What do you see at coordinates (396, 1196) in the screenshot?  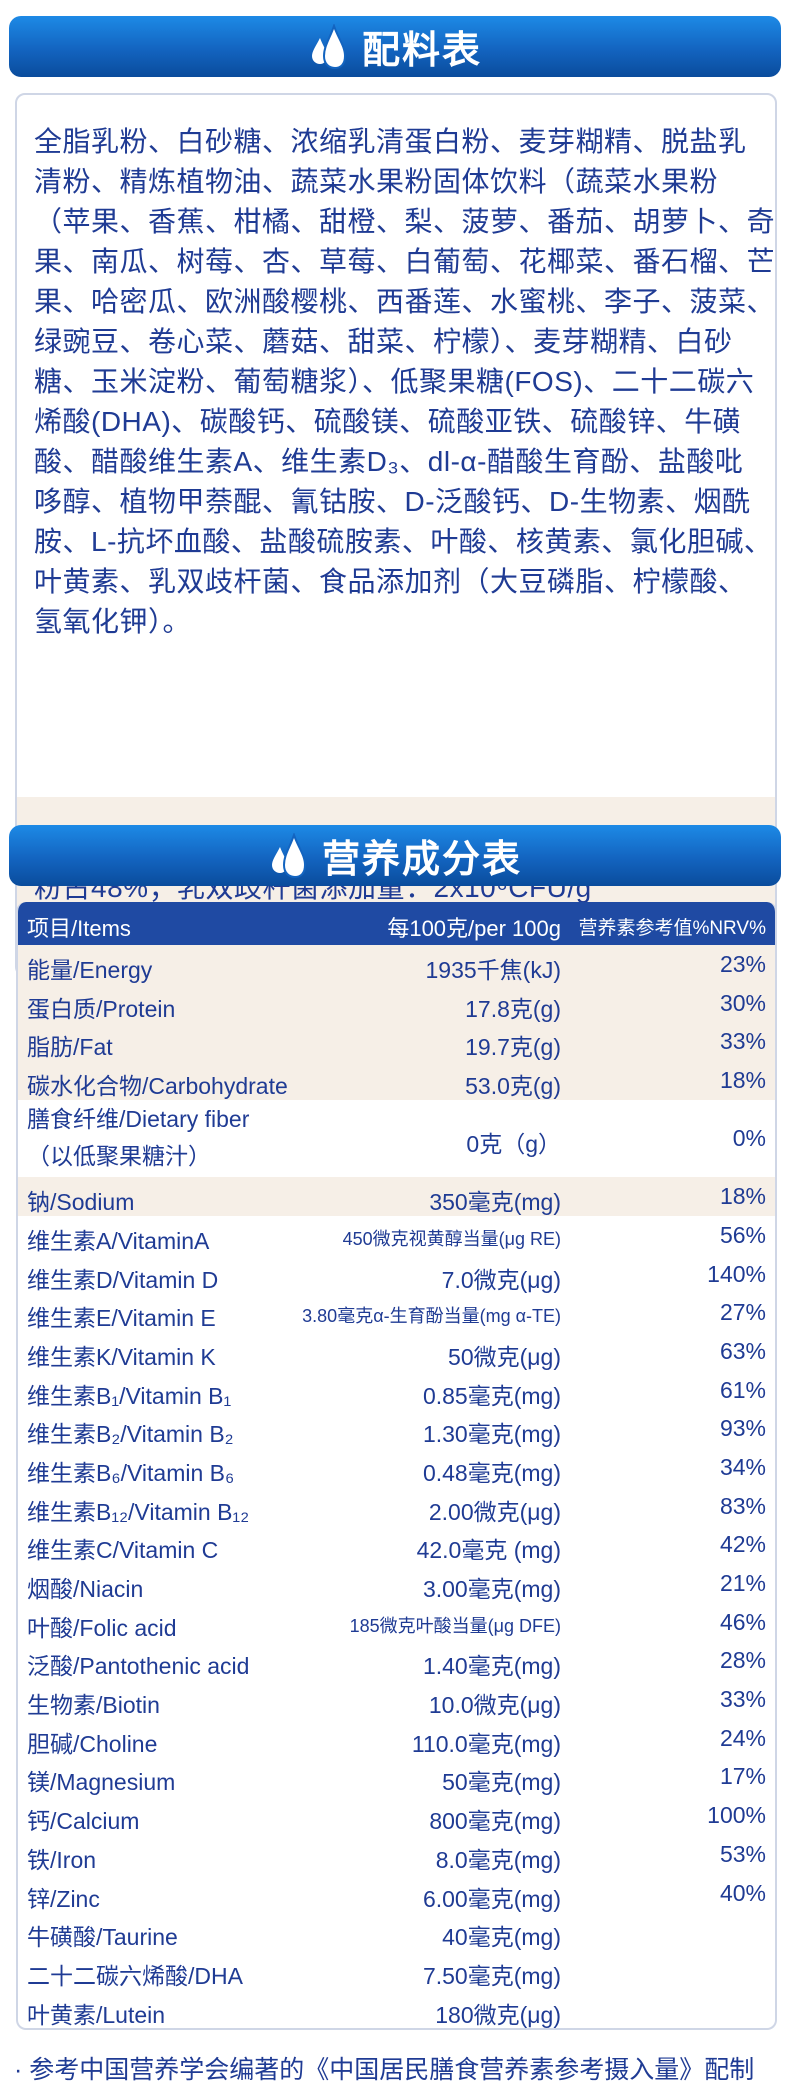 I see `table-row: 钠/Sodium 350毫克(mg) 18%` at bounding box center [396, 1196].